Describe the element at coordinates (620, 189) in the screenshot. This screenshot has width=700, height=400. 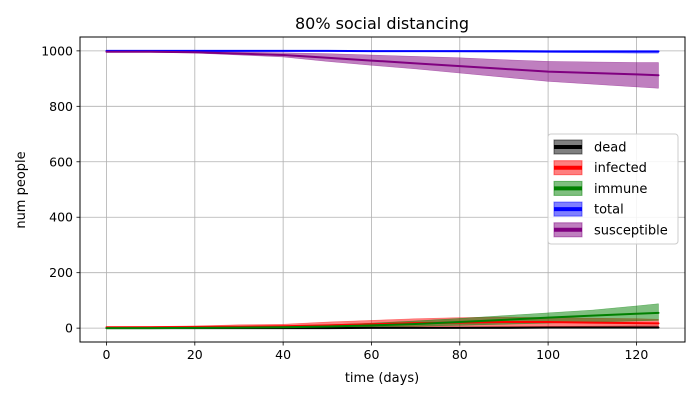
I see `immune-legend-label: immune` at that location.